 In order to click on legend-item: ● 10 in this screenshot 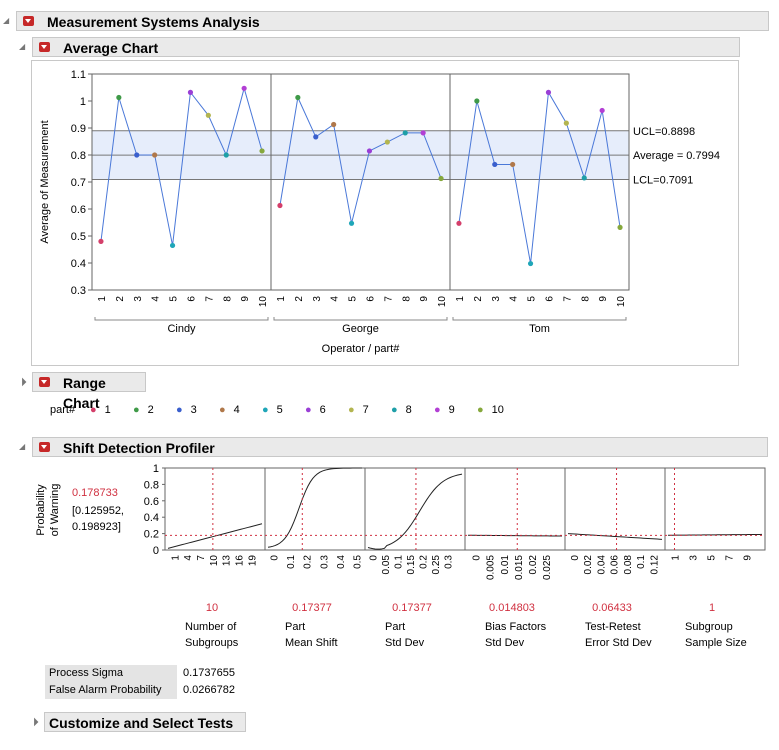, I will do `click(498, 410)`.